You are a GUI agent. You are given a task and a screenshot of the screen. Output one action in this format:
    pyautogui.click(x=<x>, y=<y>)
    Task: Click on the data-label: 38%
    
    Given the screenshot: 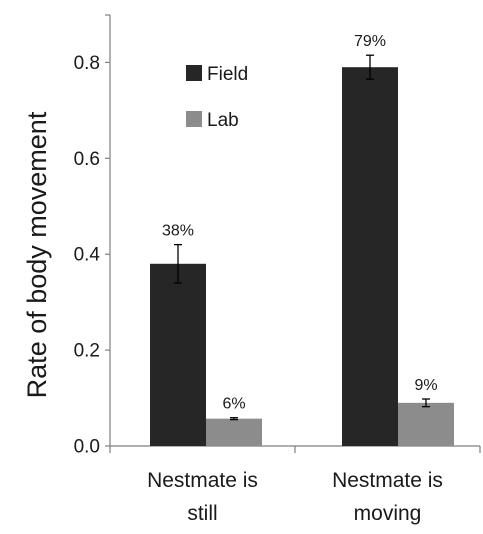 What is the action you would take?
    pyautogui.click(x=178, y=231)
    